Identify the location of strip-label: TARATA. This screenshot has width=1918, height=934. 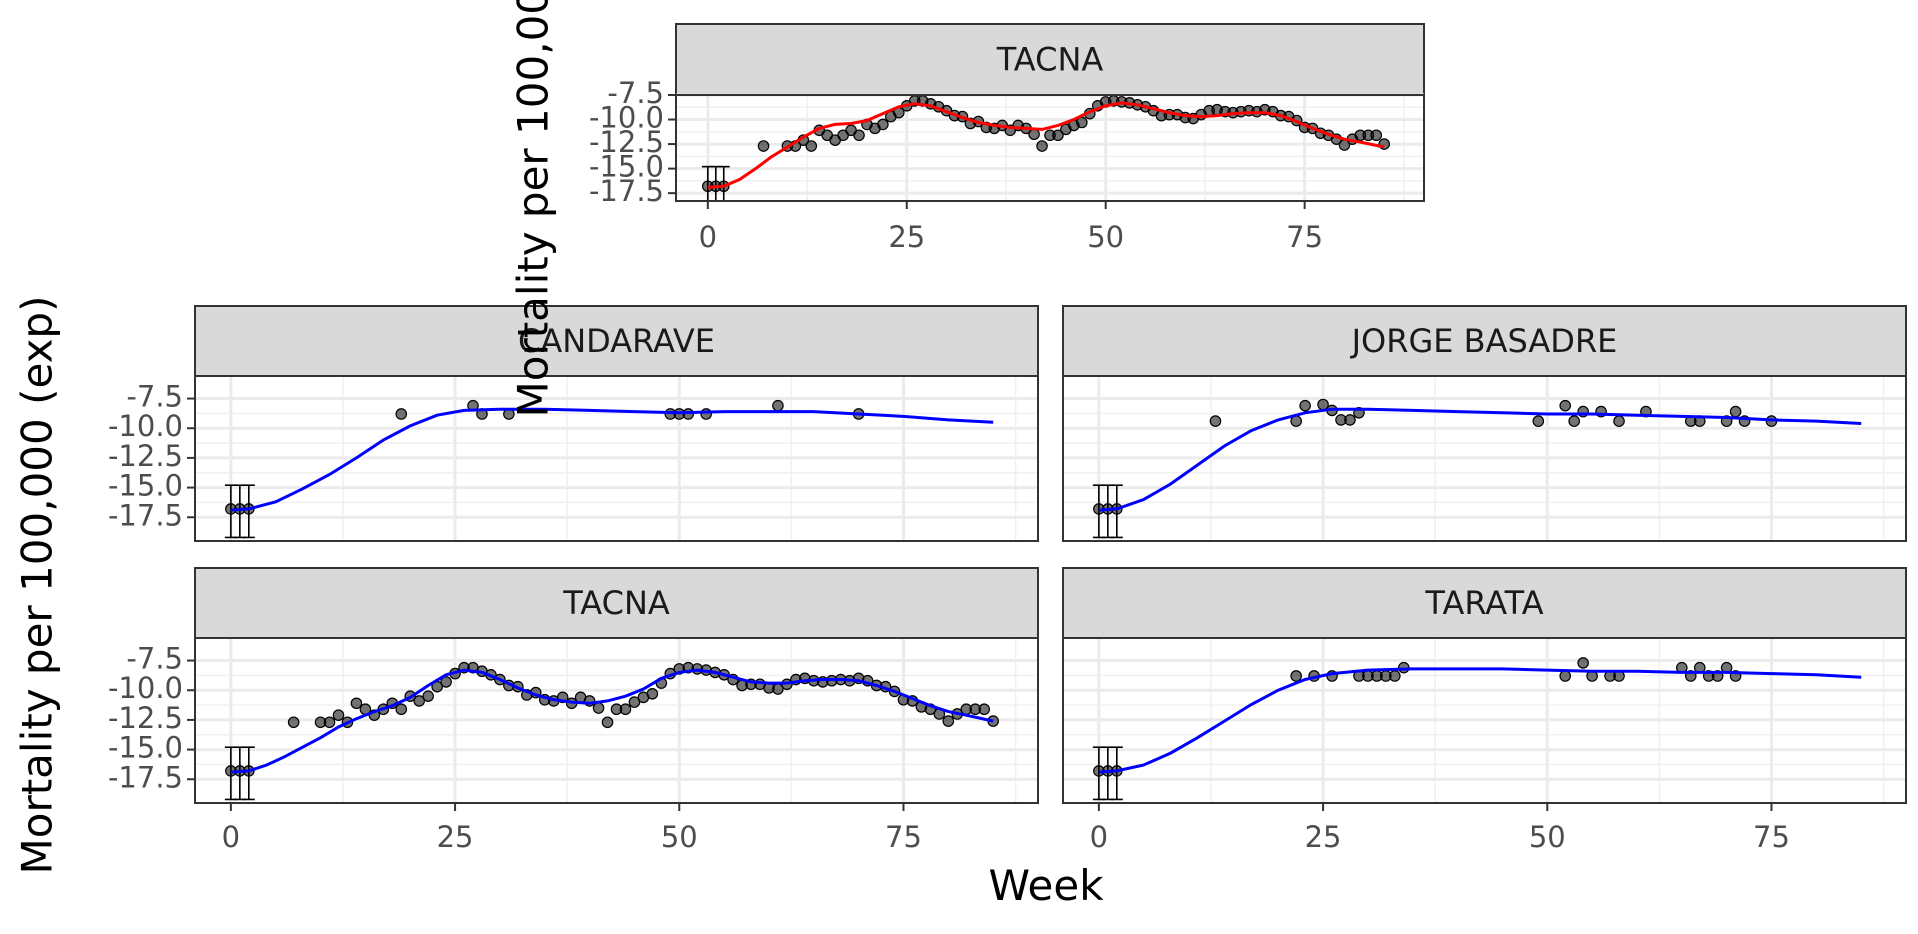
(1483, 603).